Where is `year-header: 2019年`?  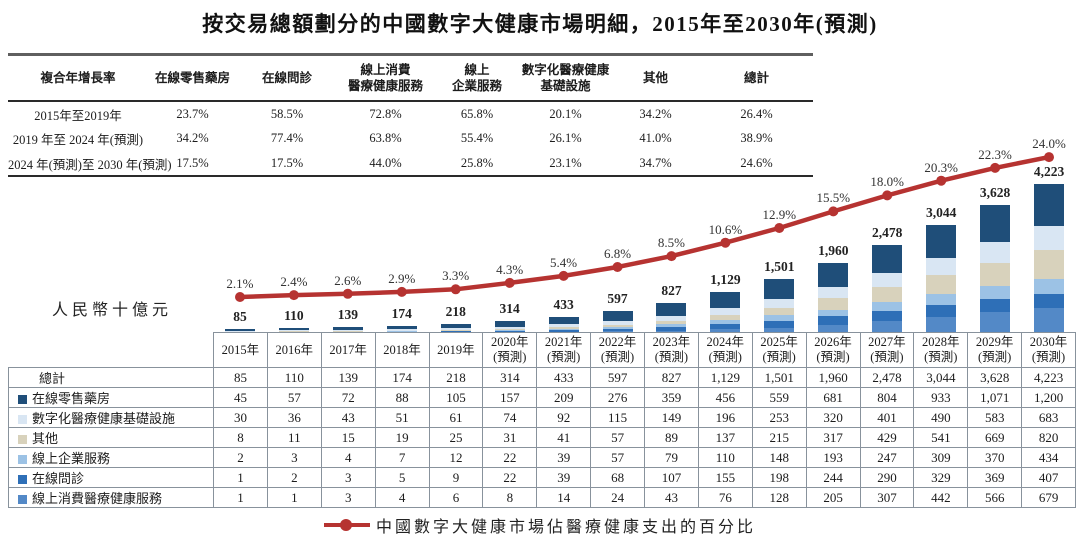
year-header: 2019年 is located at coordinates (456, 350).